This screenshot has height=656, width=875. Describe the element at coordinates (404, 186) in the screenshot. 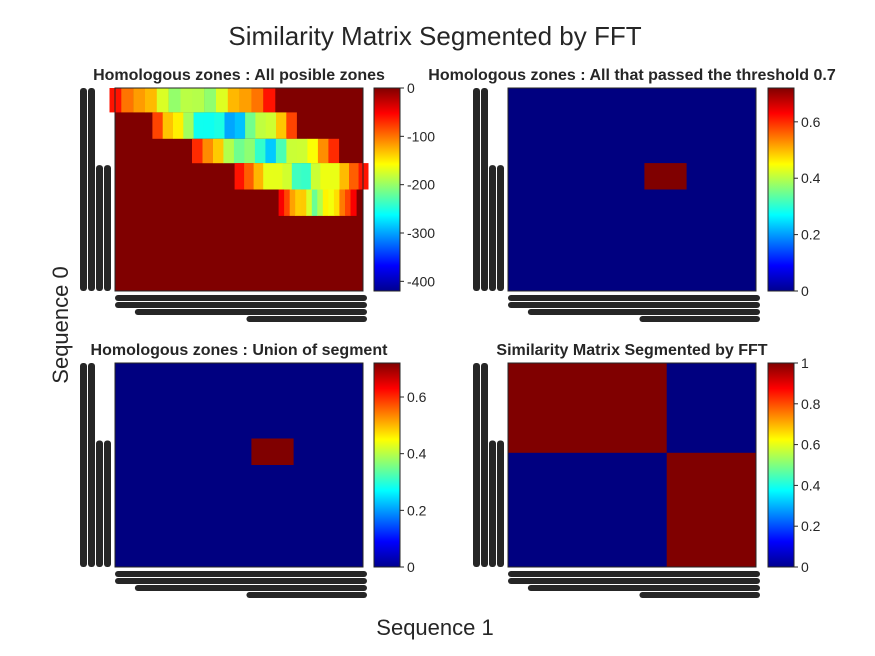

I see `colorbar: 0 -100 -200 -300 -400` at that location.